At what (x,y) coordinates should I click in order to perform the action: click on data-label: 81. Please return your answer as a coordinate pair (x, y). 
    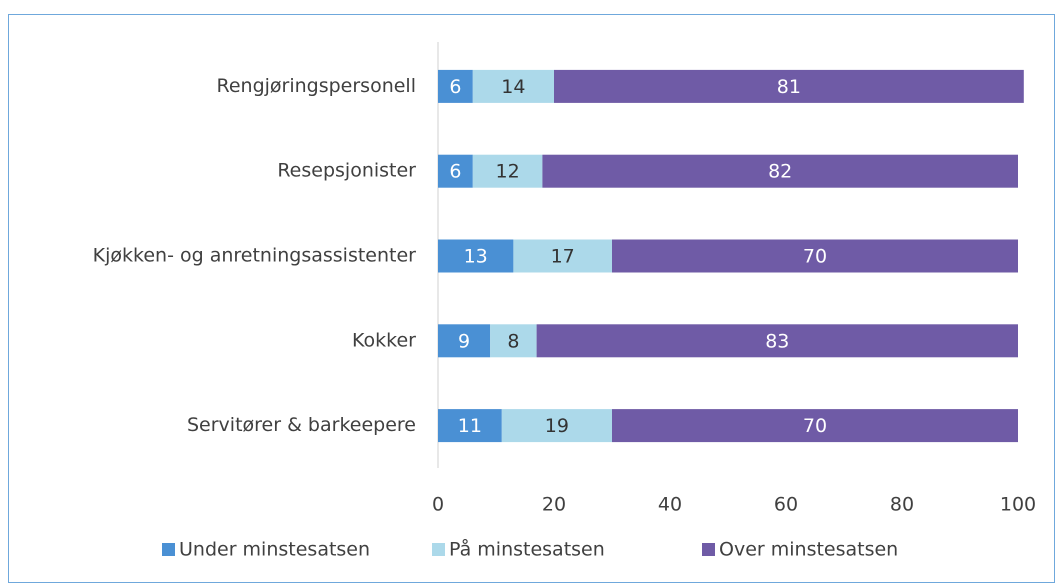
    Looking at the image, I should click on (789, 87).